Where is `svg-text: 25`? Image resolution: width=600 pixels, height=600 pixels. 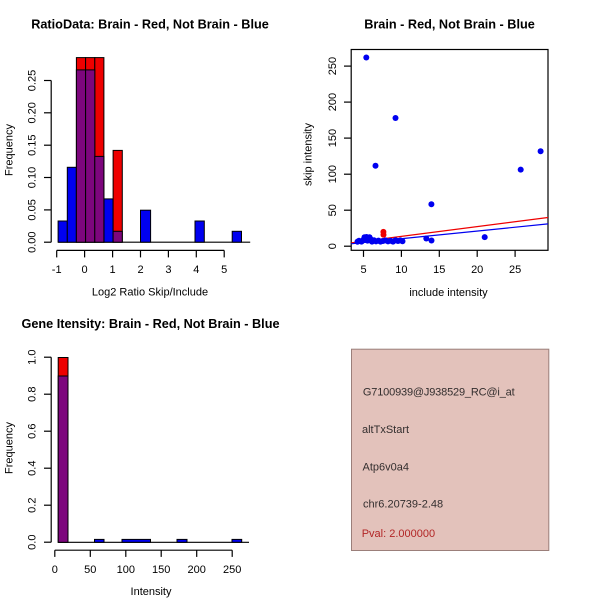
svg-text: 25 is located at coordinates (515, 270).